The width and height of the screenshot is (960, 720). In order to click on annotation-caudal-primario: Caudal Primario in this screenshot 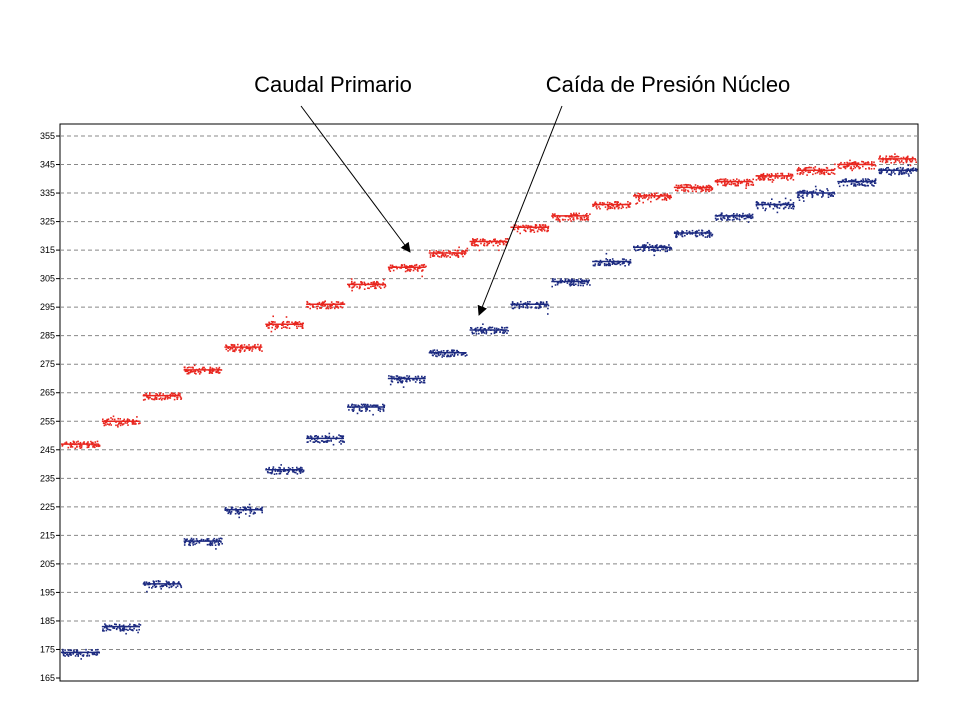, I will do `click(333, 84)`.